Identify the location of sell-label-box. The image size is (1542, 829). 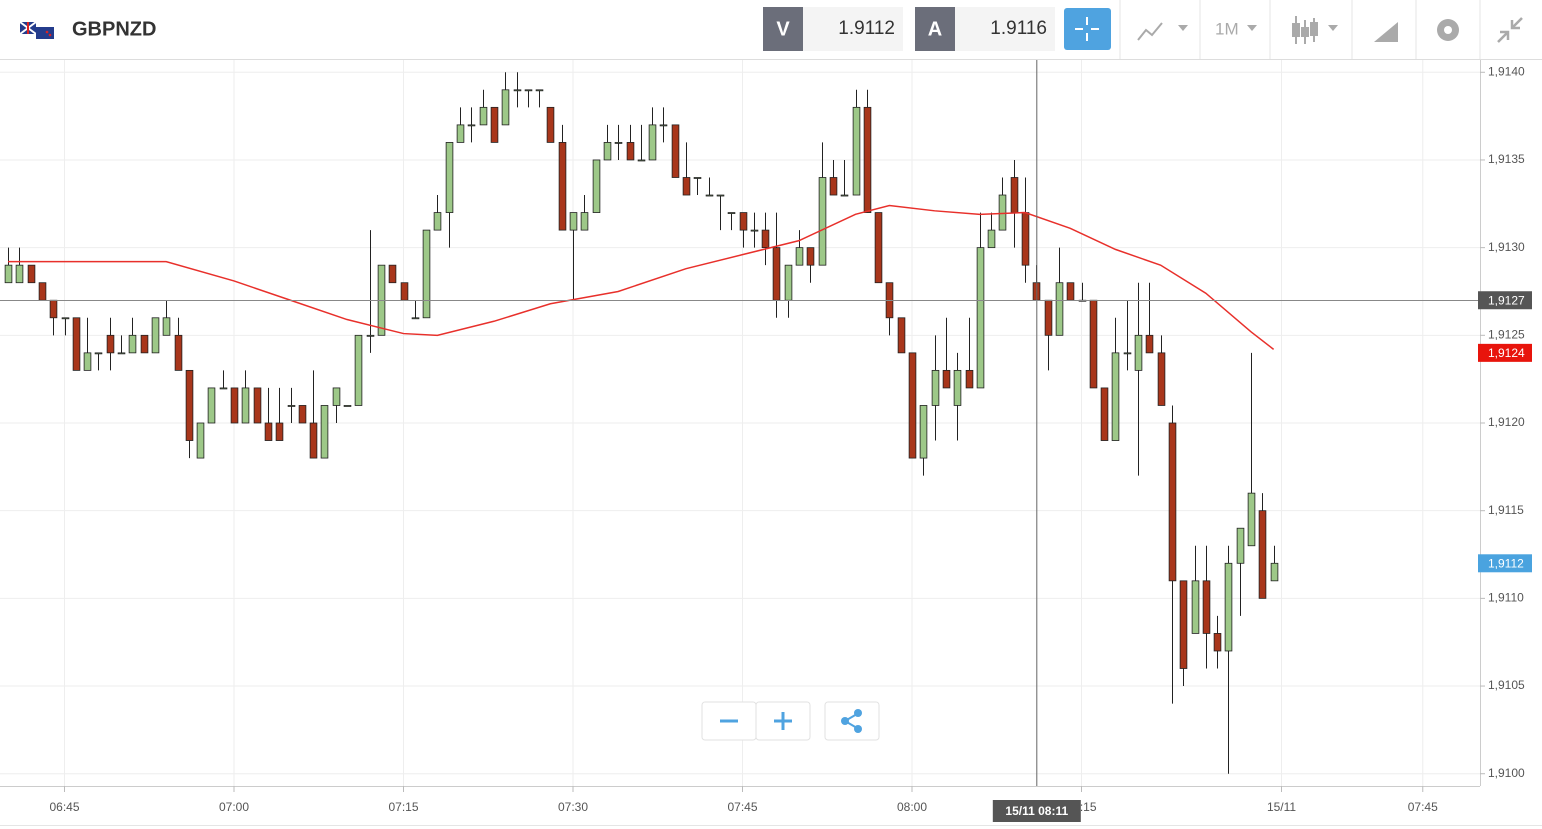
(783, 29).